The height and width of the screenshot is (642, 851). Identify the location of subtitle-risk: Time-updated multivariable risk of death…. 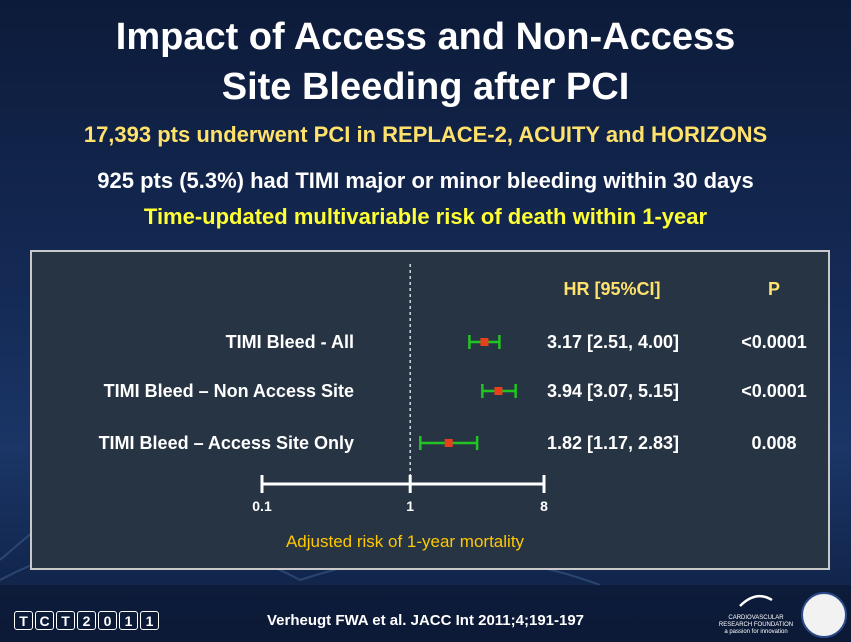
(425, 216).